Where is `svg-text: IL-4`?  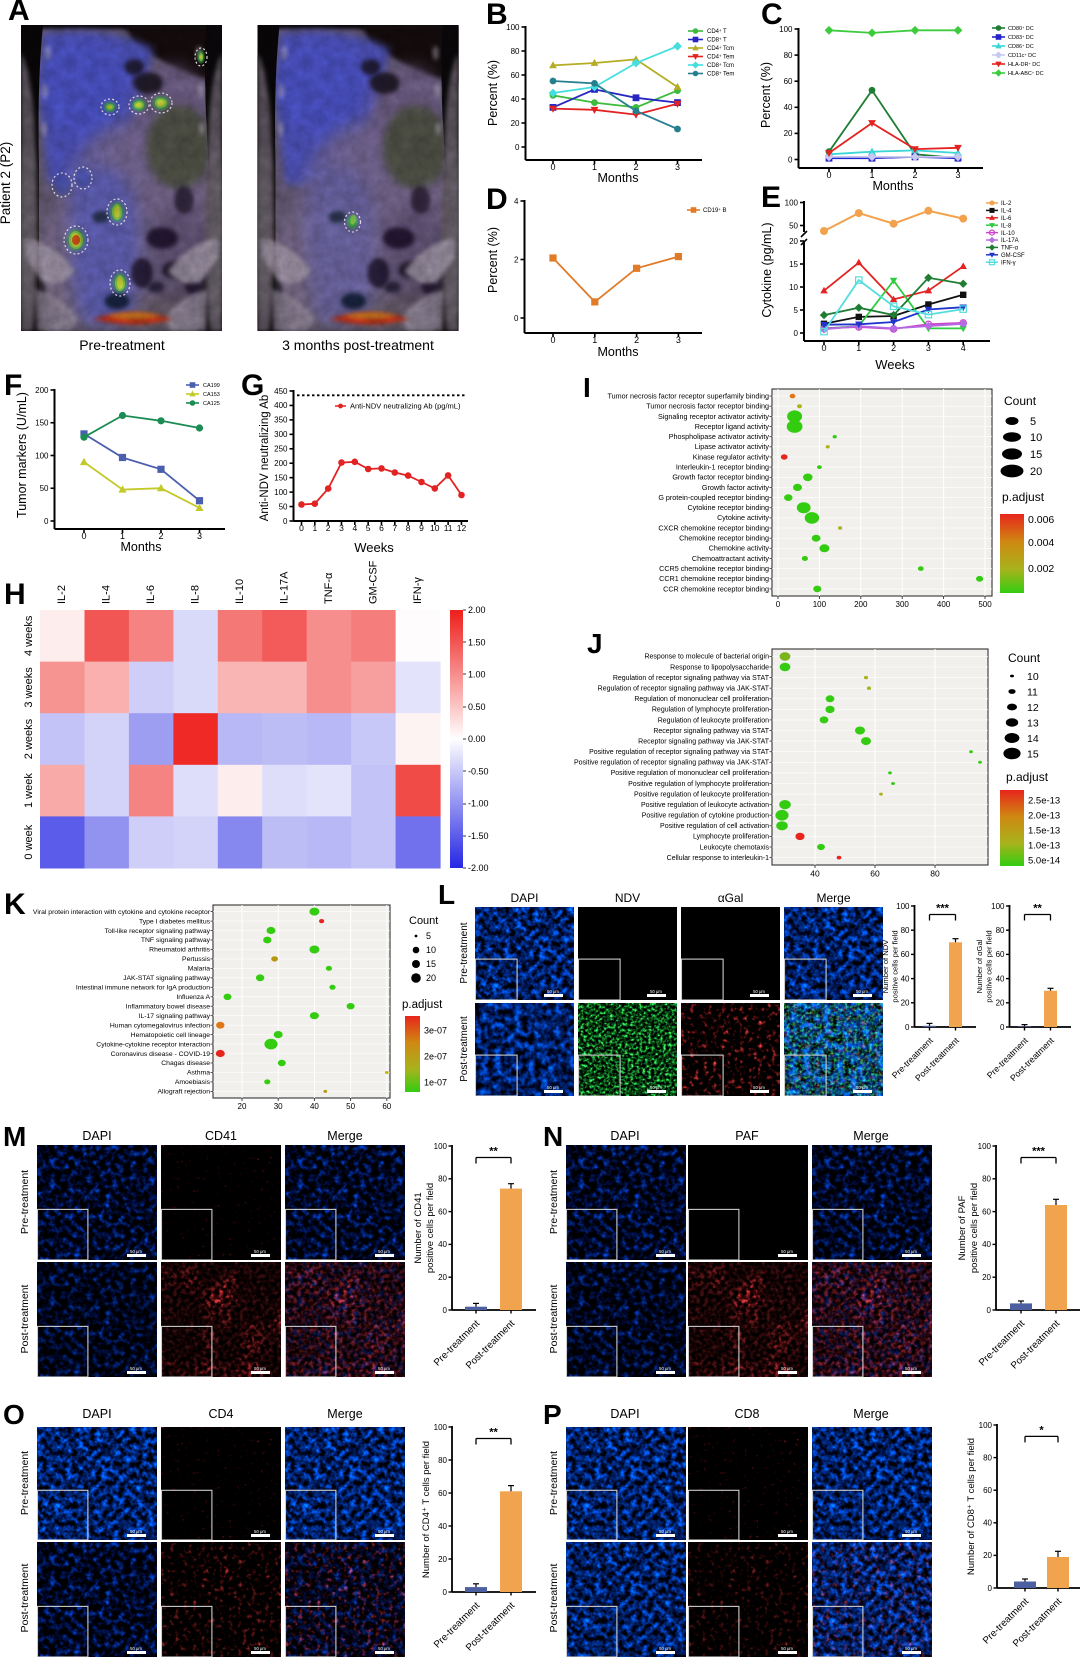
svg-text: IL-4 is located at coordinates (1006, 212).